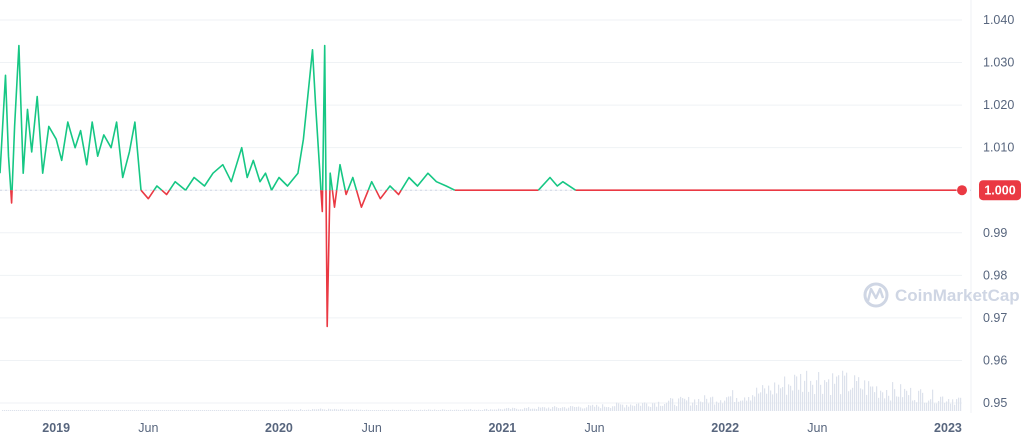 This screenshot has width=1024, height=441. What do you see at coordinates (372, 428) in the screenshot?
I see `x-tick-label: Jun` at bounding box center [372, 428].